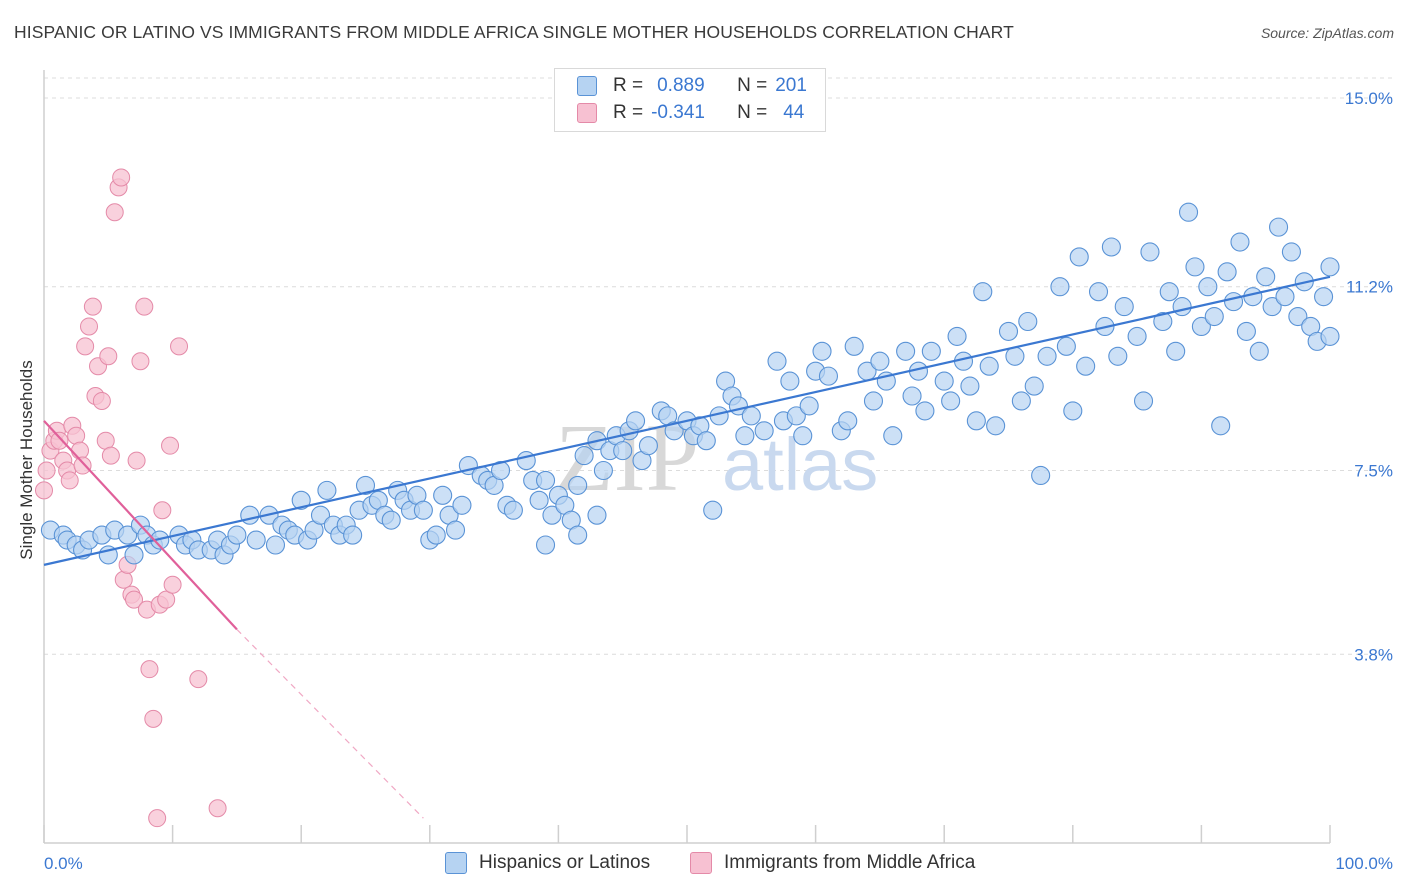 The height and width of the screenshot is (892, 1406). I want to click on legend-n-value: 201, so click(791, 85).